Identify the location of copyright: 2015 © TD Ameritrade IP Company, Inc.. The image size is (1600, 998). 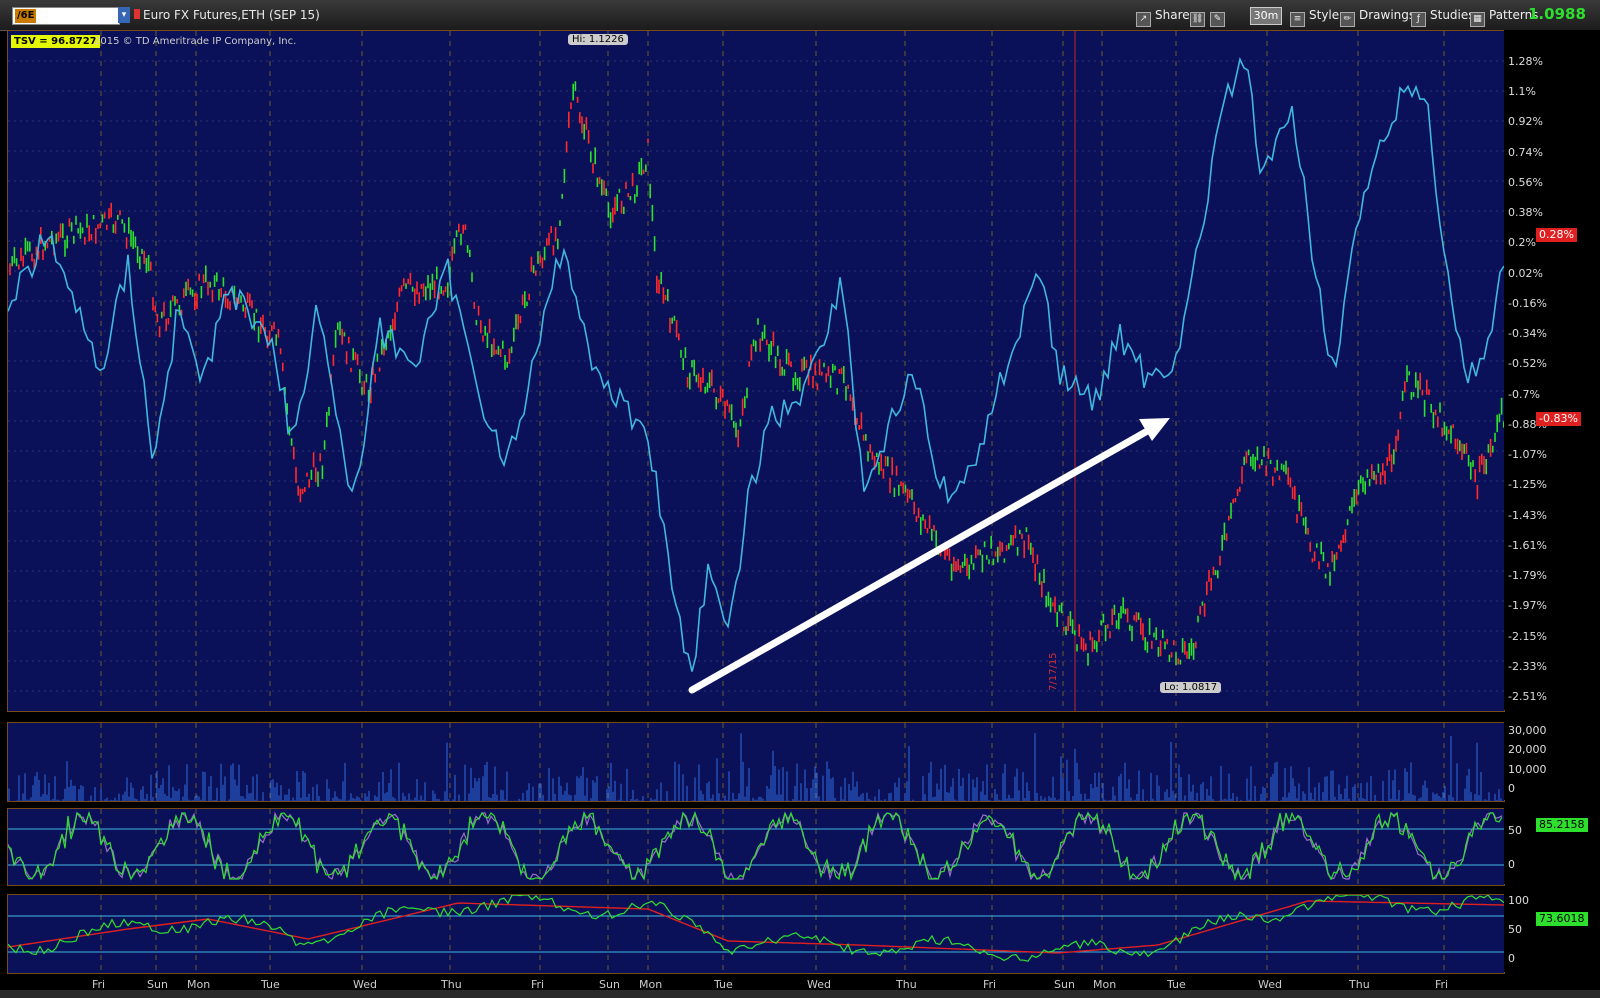
(195, 41).